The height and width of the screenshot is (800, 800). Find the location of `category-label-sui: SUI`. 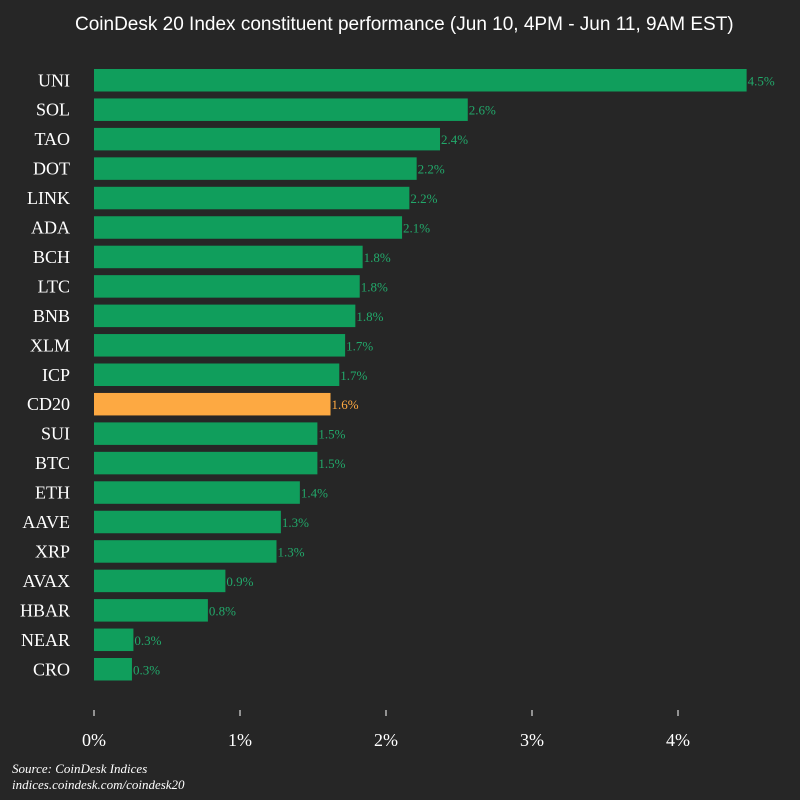

category-label-sui: SUI is located at coordinates (55, 434).